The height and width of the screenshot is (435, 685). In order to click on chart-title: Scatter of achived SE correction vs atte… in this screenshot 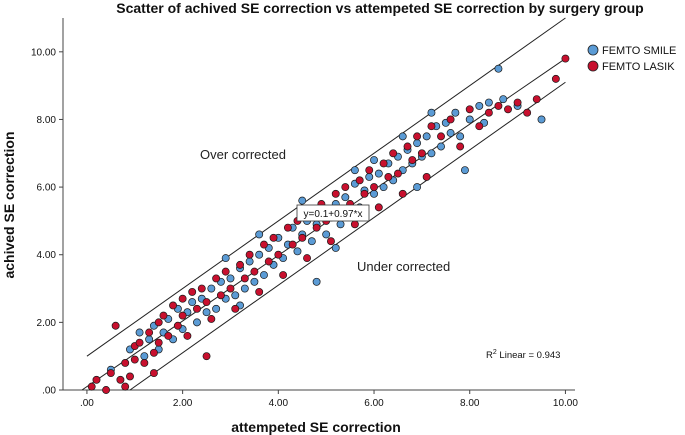, I will do `click(380, 8)`.